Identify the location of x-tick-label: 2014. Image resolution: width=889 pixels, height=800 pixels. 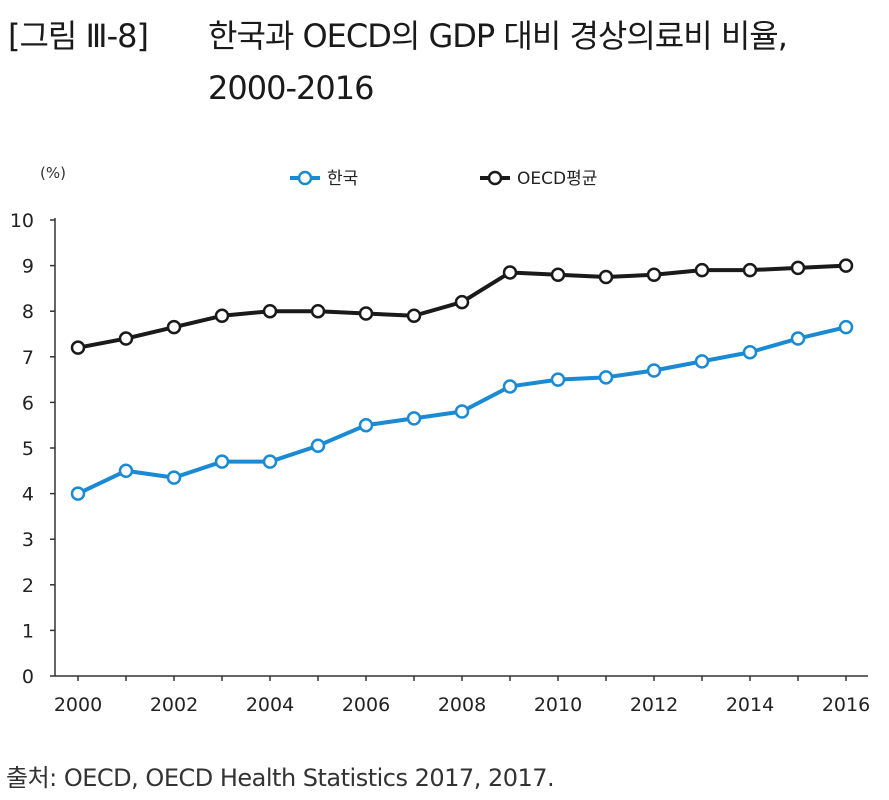
(750, 705).